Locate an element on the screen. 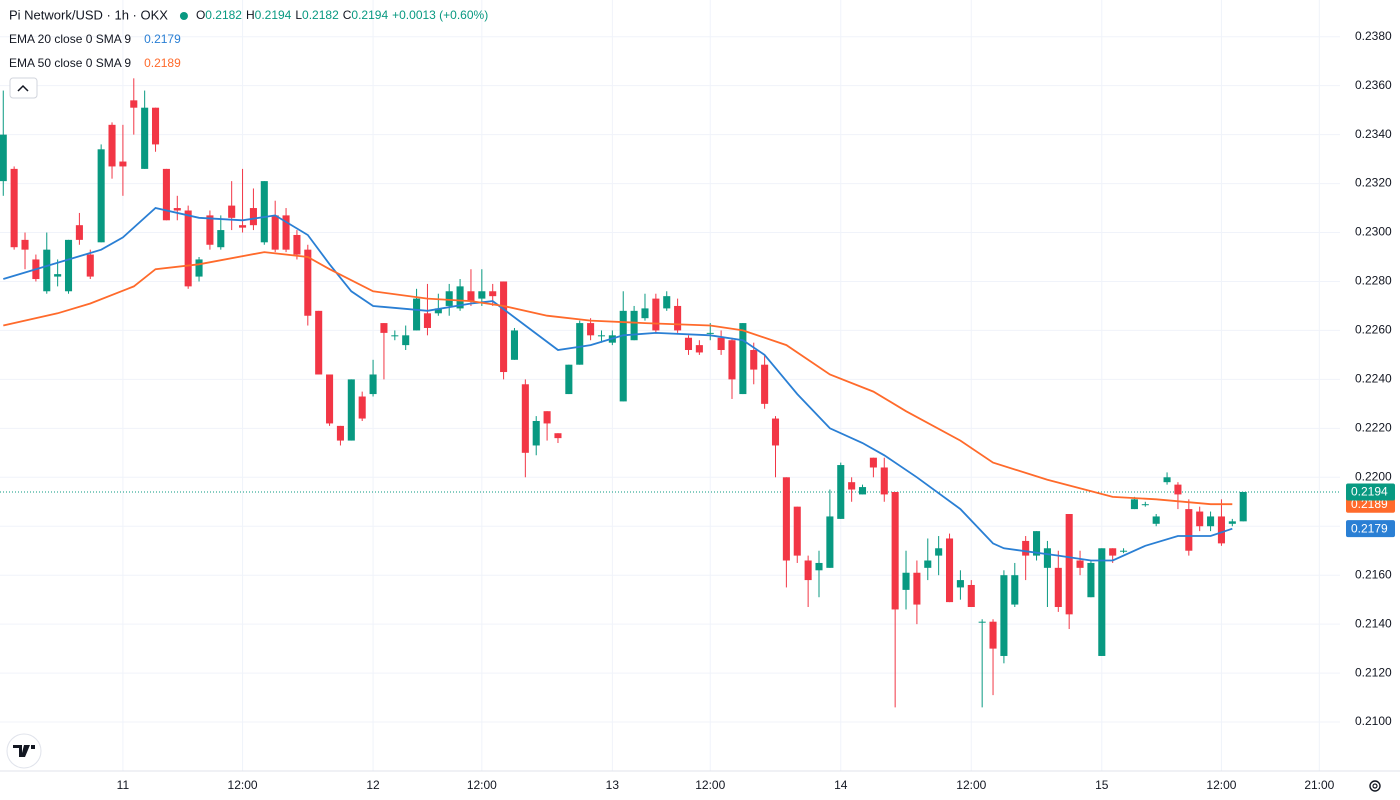  x-tick-label: 13 is located at coordinates (613, 785).